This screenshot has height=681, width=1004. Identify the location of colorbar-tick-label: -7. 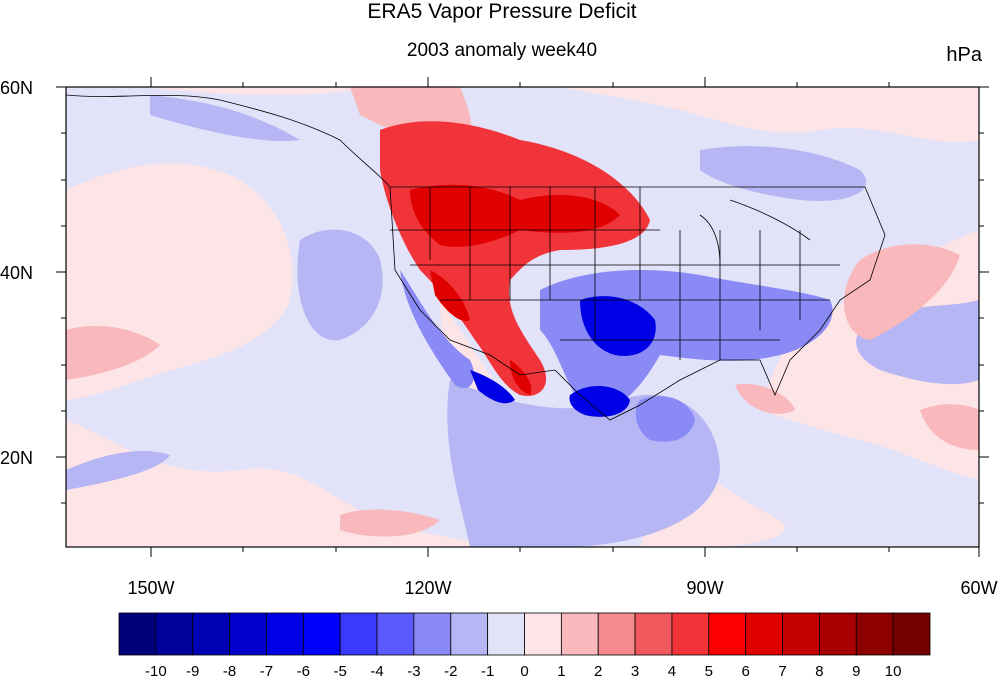
(266, 671).